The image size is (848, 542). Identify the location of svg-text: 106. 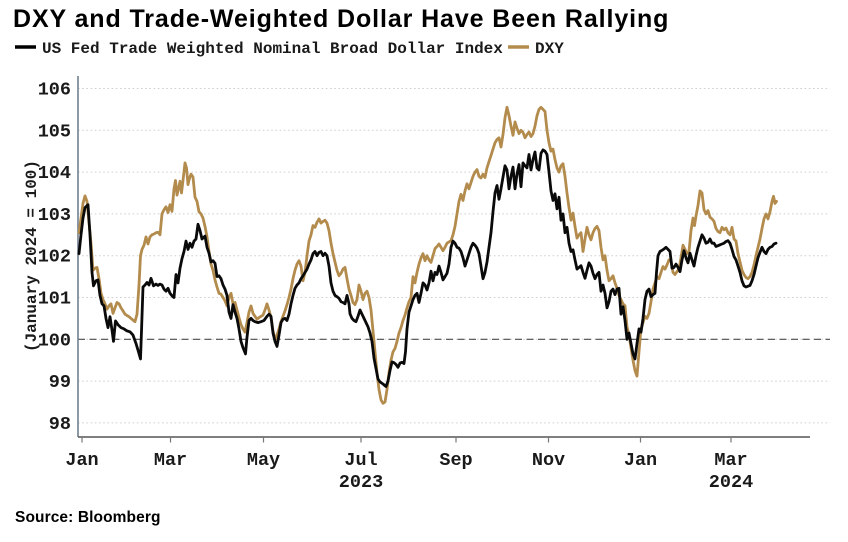
(54, 90).